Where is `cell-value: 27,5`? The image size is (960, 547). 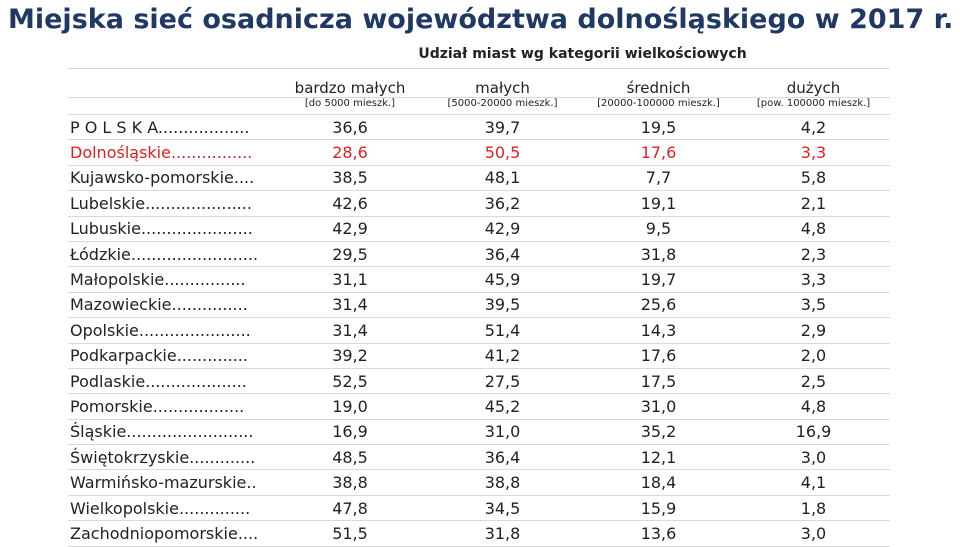 cell-value: 27,5 is located at coordinates (502, 381).